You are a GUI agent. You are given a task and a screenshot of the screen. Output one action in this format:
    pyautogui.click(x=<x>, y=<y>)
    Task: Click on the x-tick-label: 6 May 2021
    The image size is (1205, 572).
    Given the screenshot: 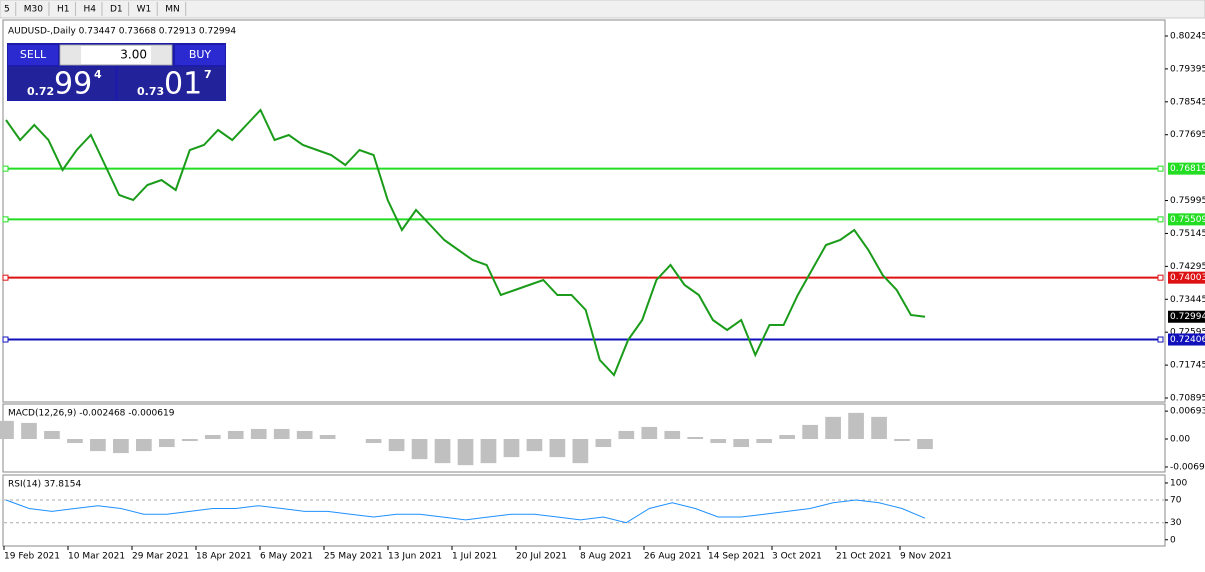 What is the action you would take?
    pyautogui.click(x=286, y=557)
    